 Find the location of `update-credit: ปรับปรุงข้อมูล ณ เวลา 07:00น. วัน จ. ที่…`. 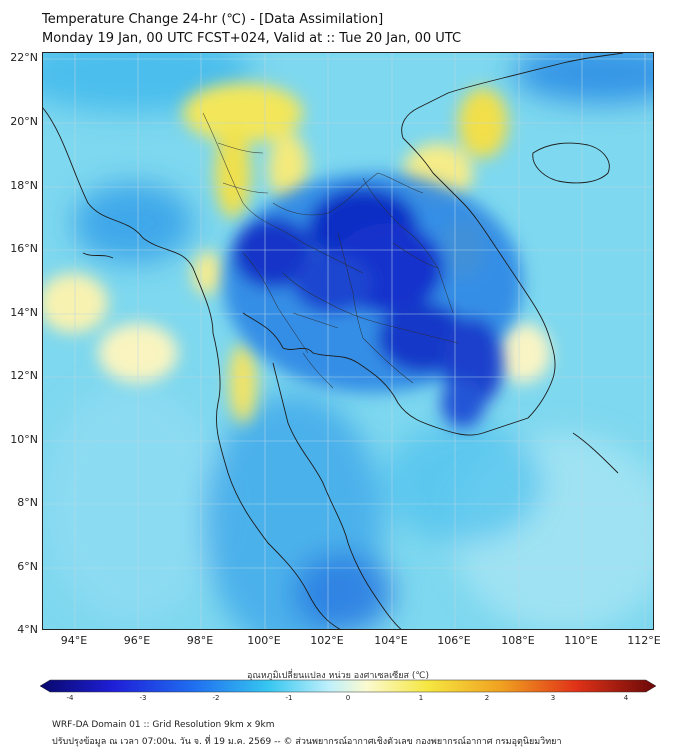

update-credit: ปรับปรุงข้อมูล ณ เวลา 07:00น. วัน จ. ที่… is located at coordinates (307, 742).